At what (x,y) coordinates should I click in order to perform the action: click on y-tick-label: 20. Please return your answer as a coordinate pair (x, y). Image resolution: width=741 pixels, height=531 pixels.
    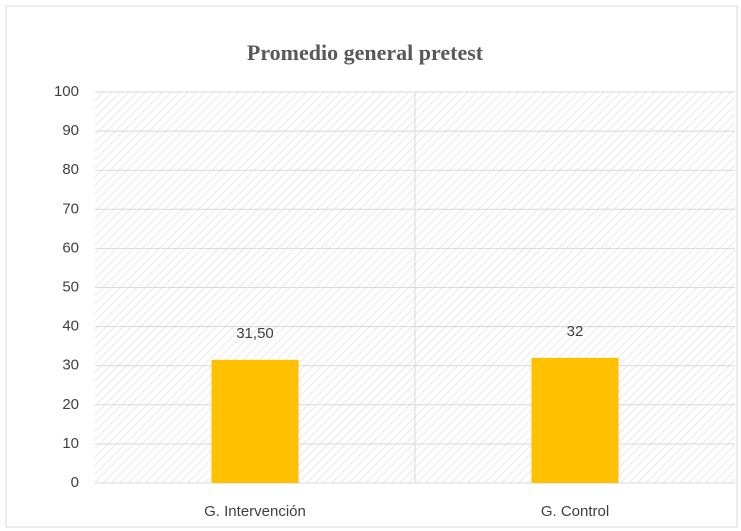
    Looking at the image, I should click on (70, 404).